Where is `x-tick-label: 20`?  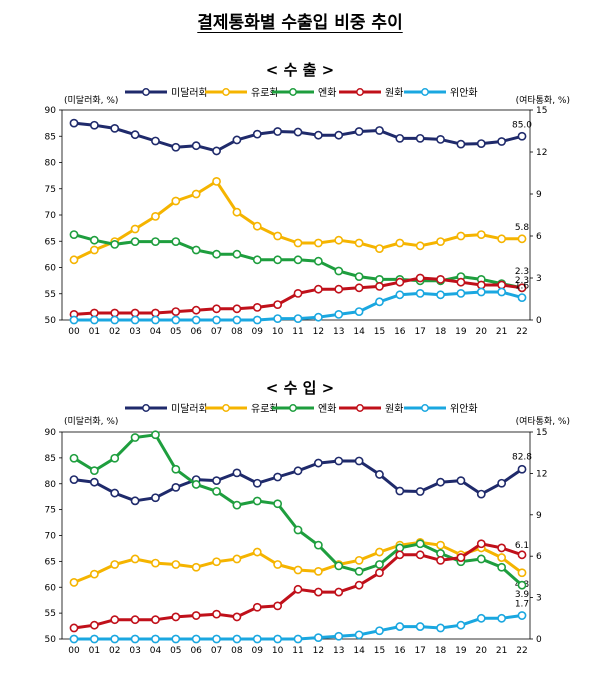 x-tick-label: 20 is located at coordinates (482, 332).